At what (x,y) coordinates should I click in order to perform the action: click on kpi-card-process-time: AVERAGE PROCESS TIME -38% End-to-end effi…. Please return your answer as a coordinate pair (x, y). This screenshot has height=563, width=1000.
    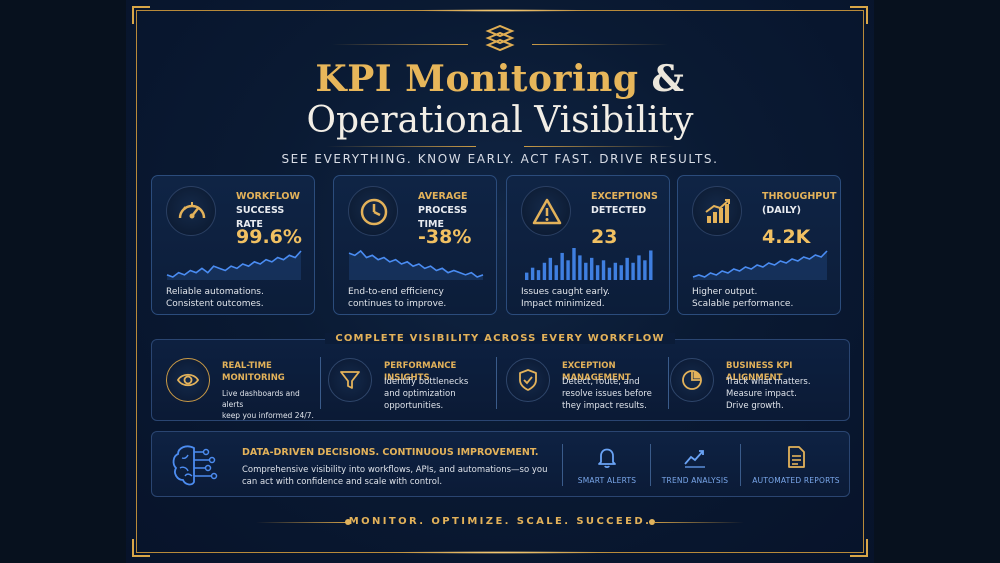
    Looking at the image, I should click on (415, 245).